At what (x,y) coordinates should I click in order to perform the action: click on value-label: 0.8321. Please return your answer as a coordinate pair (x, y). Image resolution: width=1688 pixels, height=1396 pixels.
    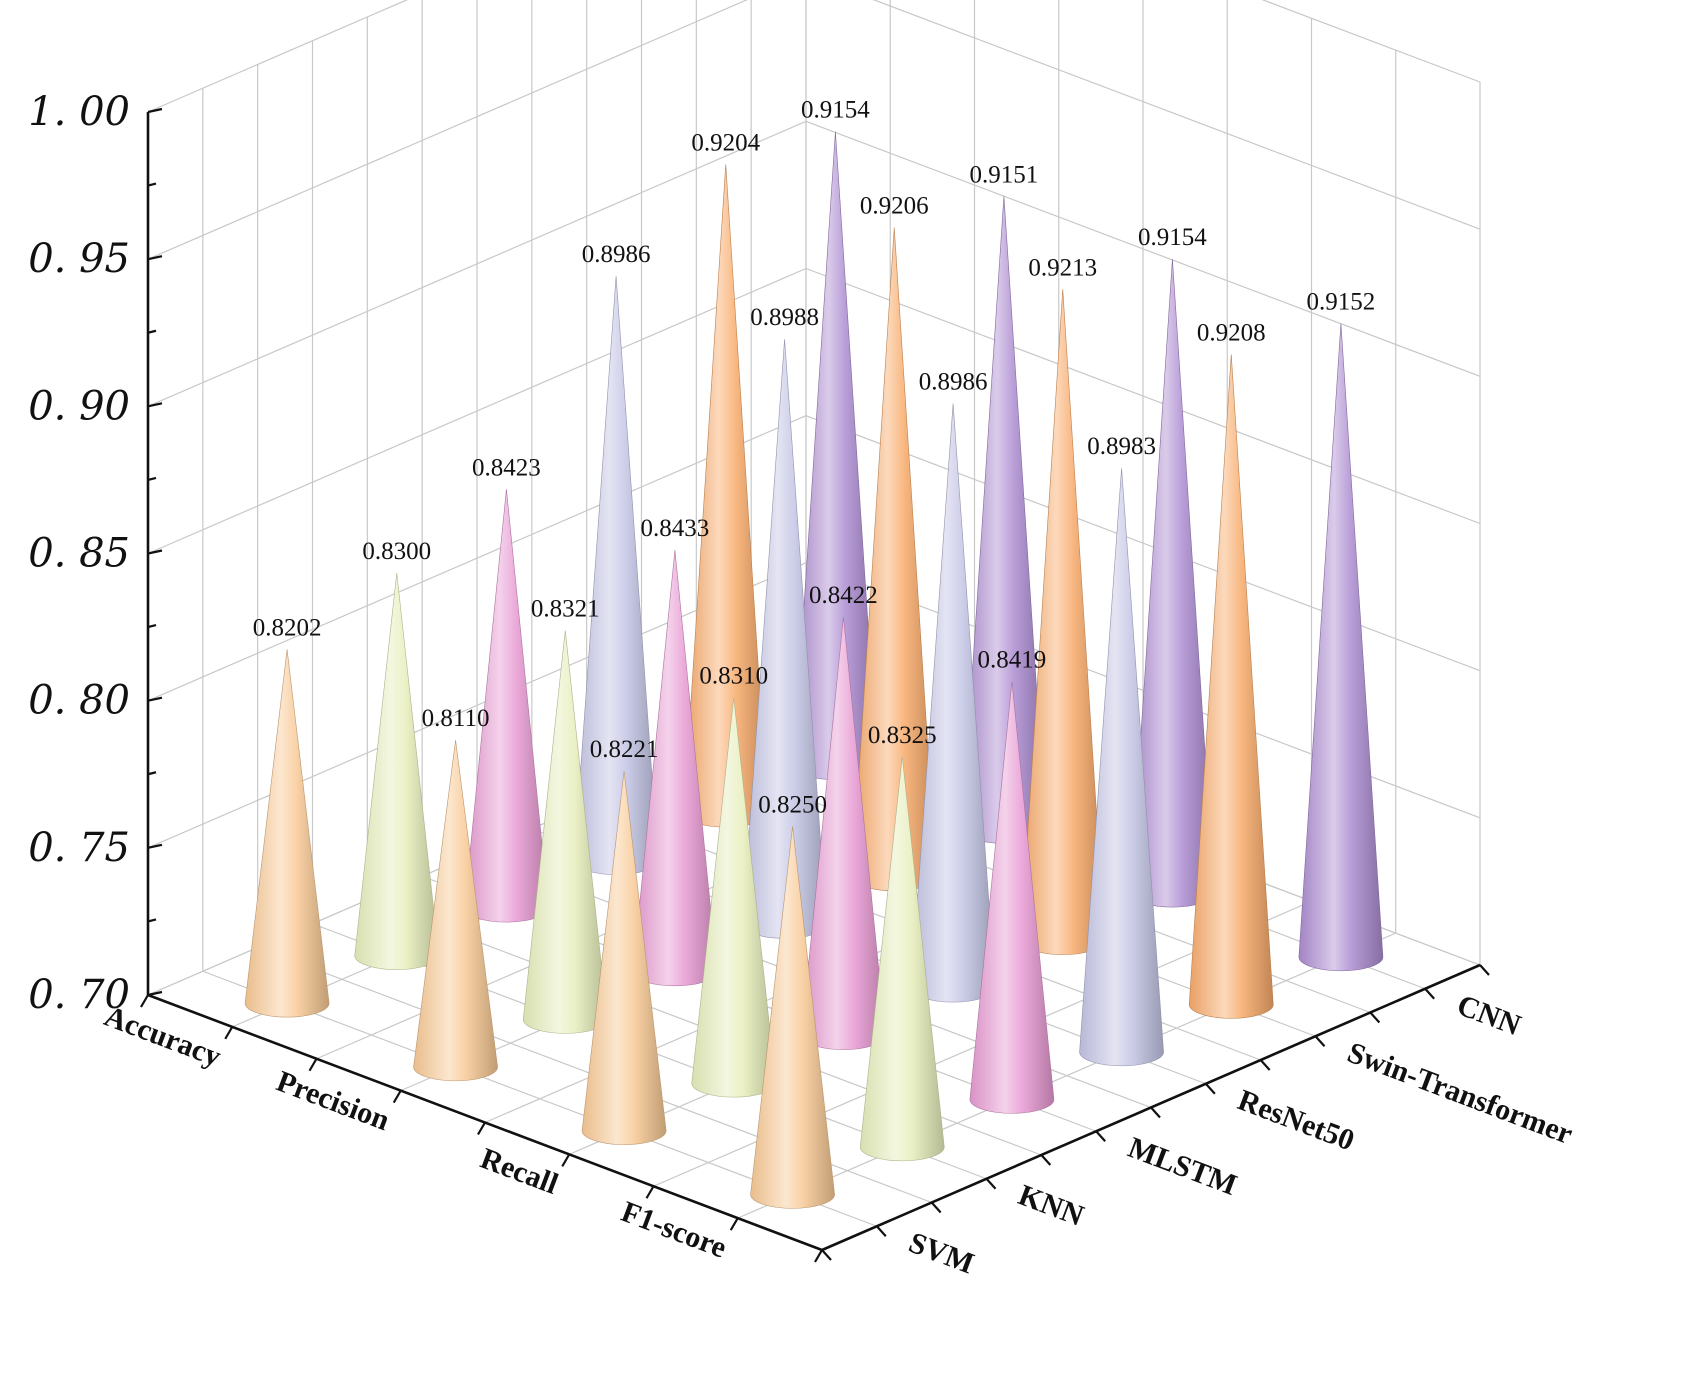
    Looking at the image, I should click on (565, 609).